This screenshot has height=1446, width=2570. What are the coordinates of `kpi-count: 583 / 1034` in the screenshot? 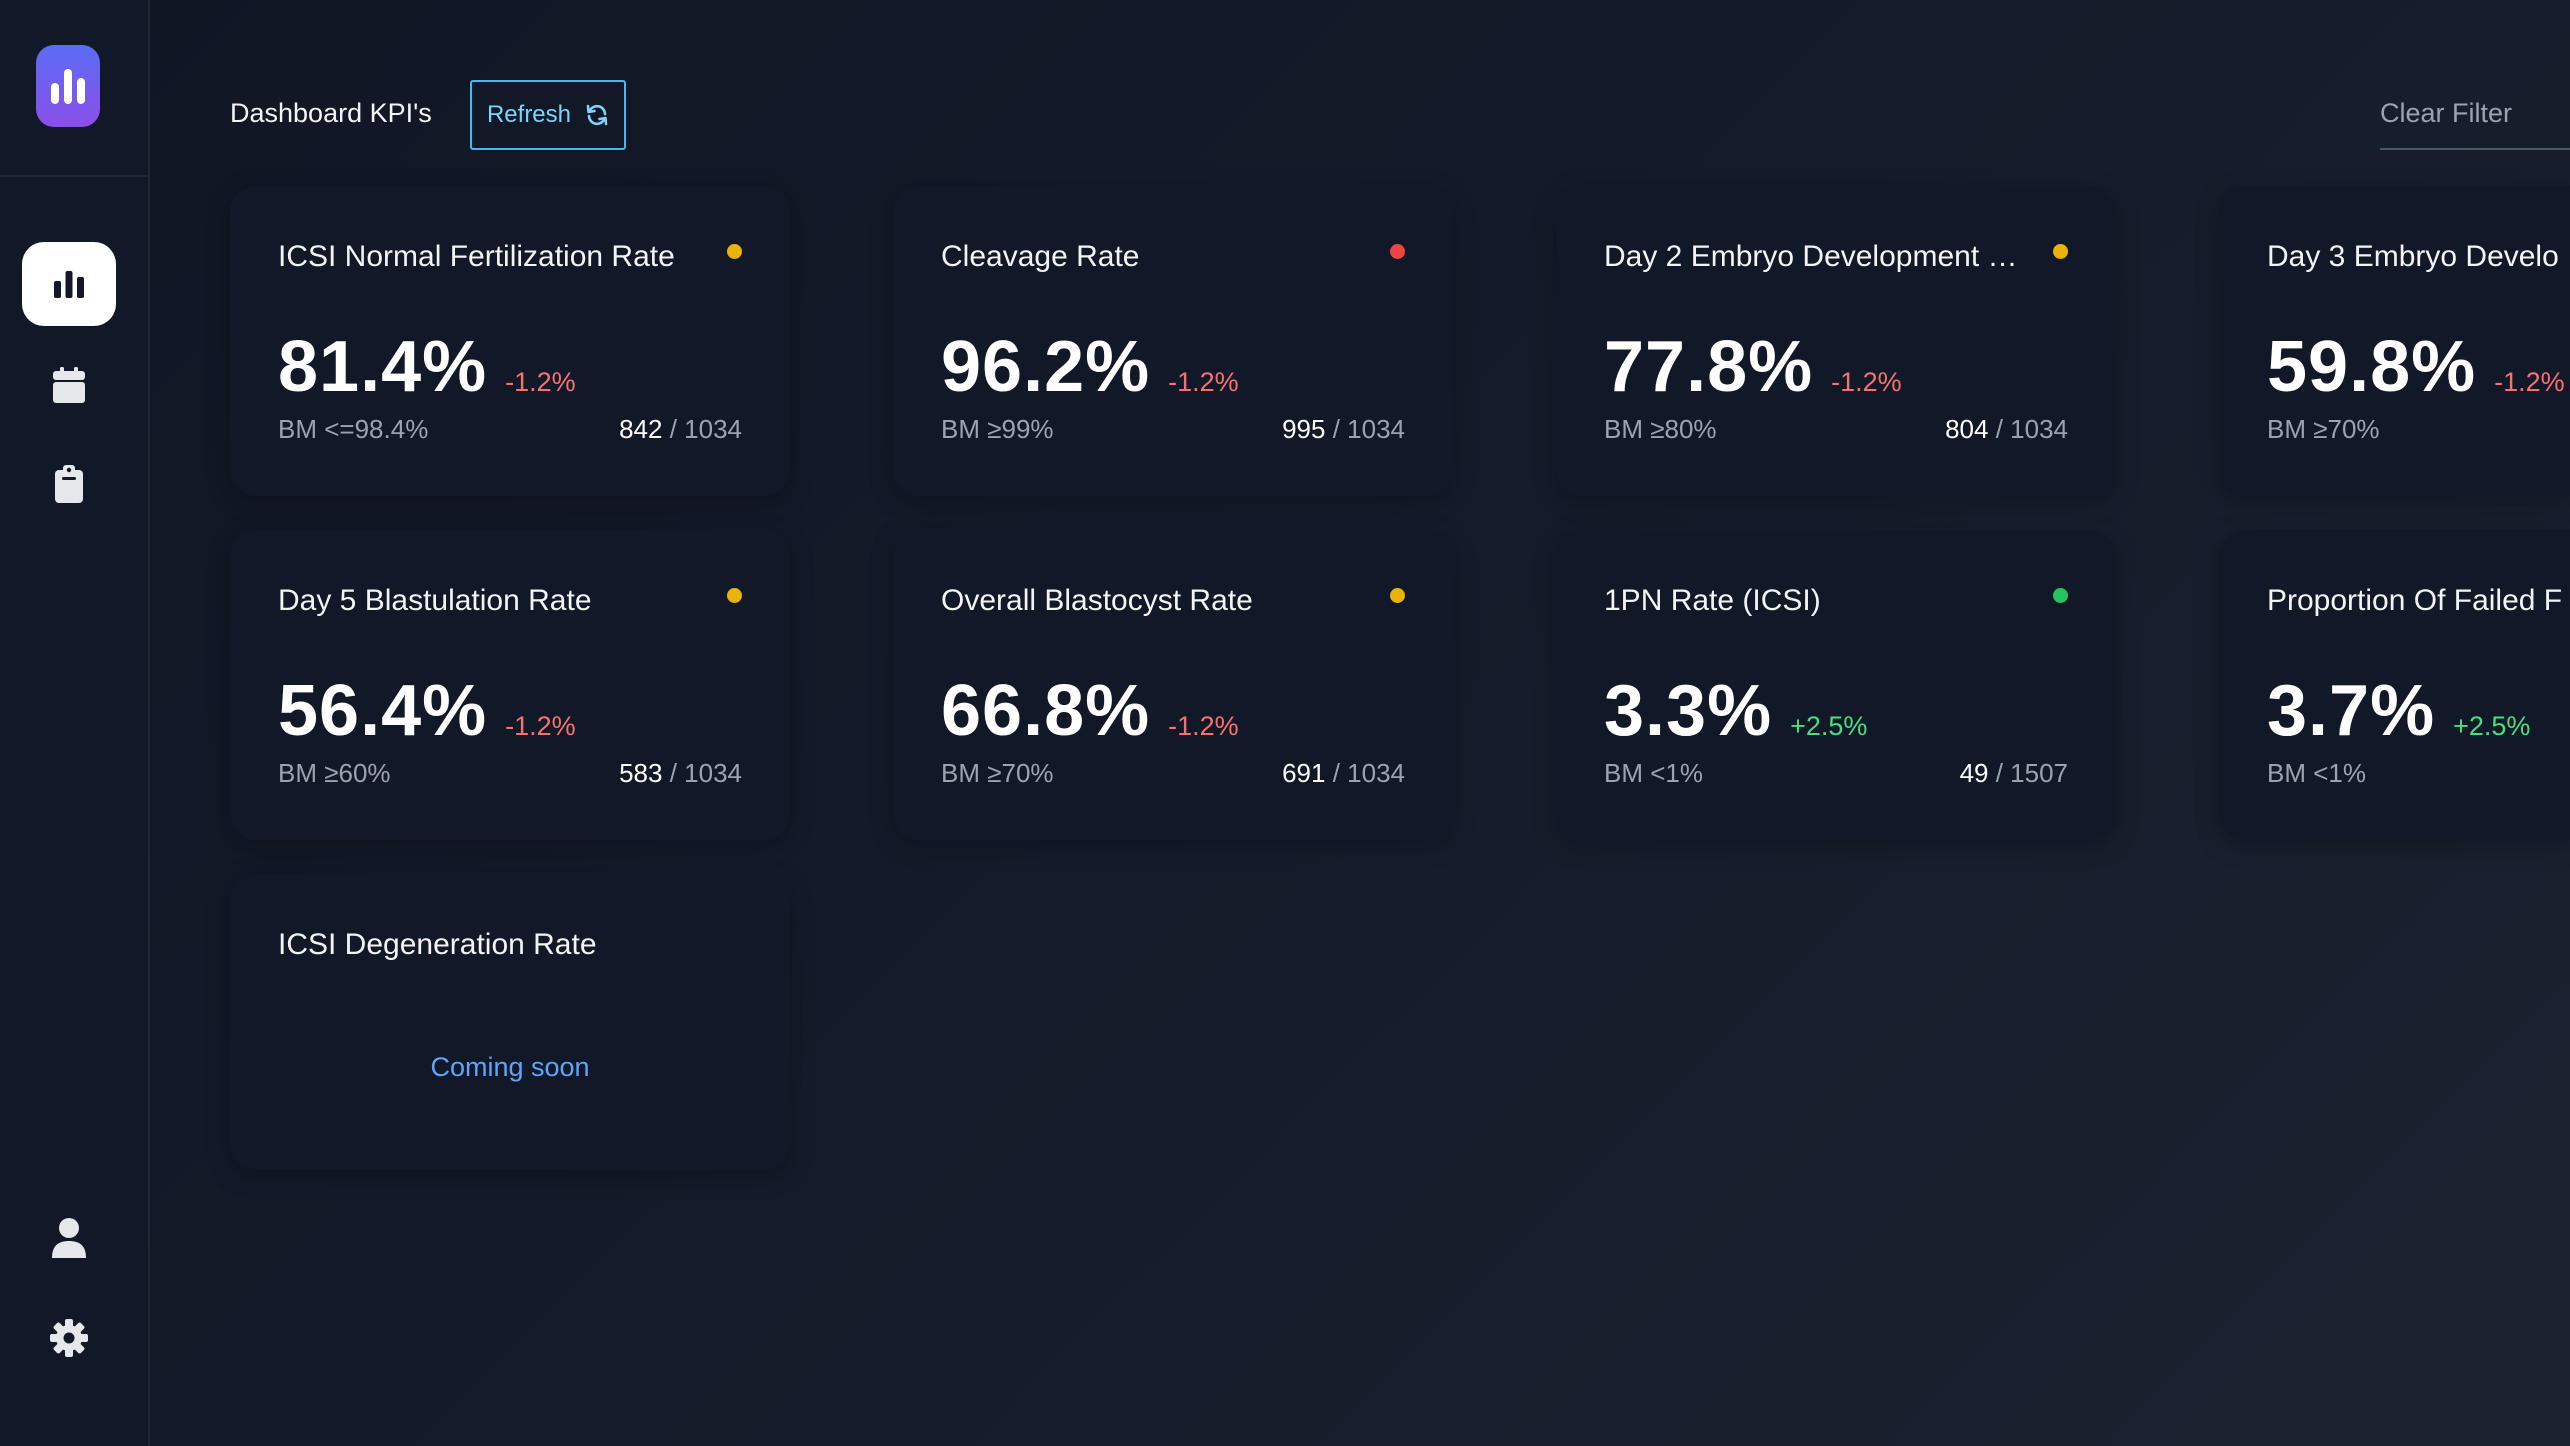 It's located at (680, 773).